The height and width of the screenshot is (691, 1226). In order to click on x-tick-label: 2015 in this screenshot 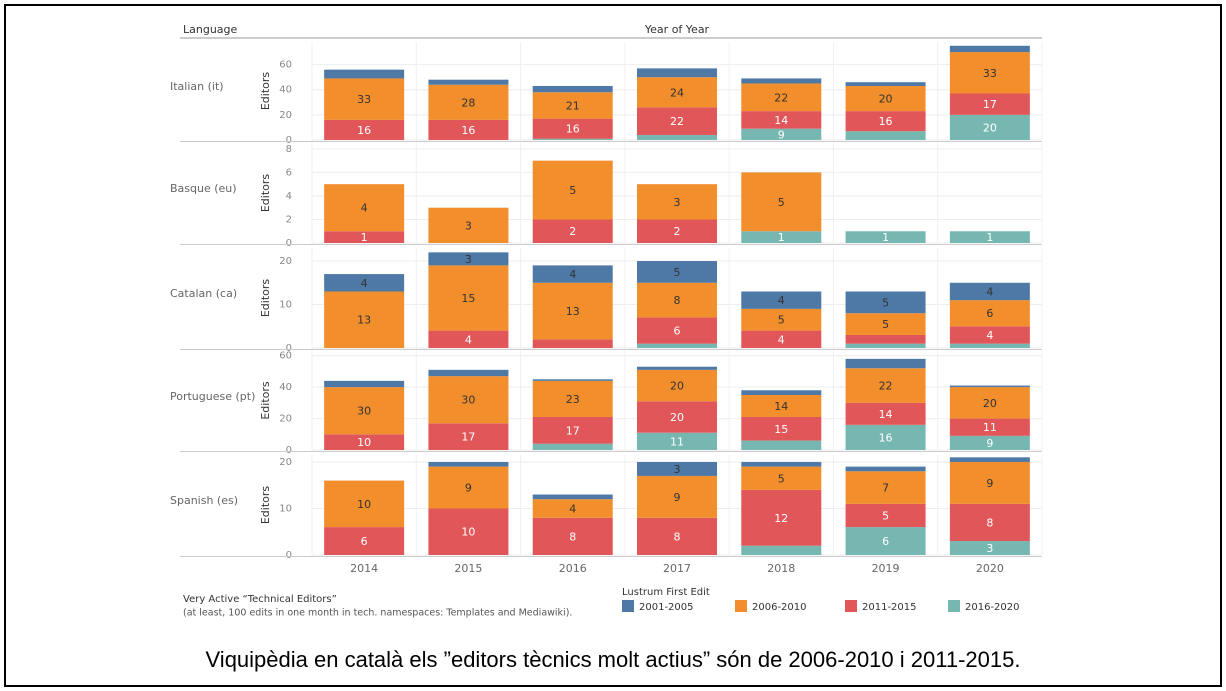, I will do `click(468, 568)`.